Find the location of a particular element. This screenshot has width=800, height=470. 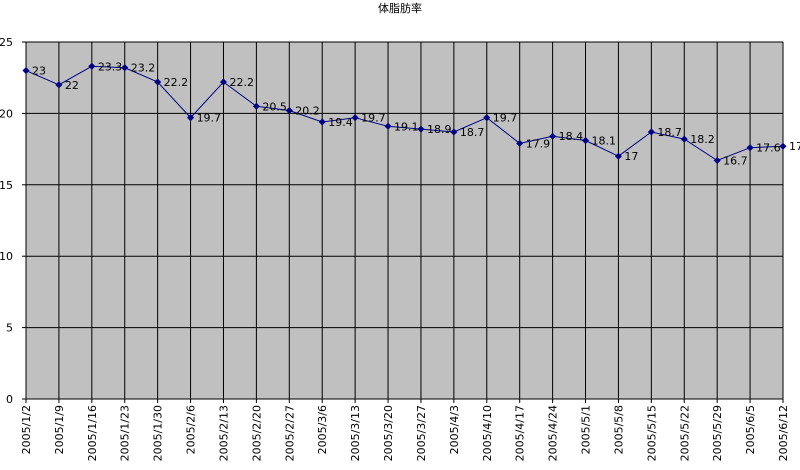

data-label: 19.1 is located at coordinates (406, 126).